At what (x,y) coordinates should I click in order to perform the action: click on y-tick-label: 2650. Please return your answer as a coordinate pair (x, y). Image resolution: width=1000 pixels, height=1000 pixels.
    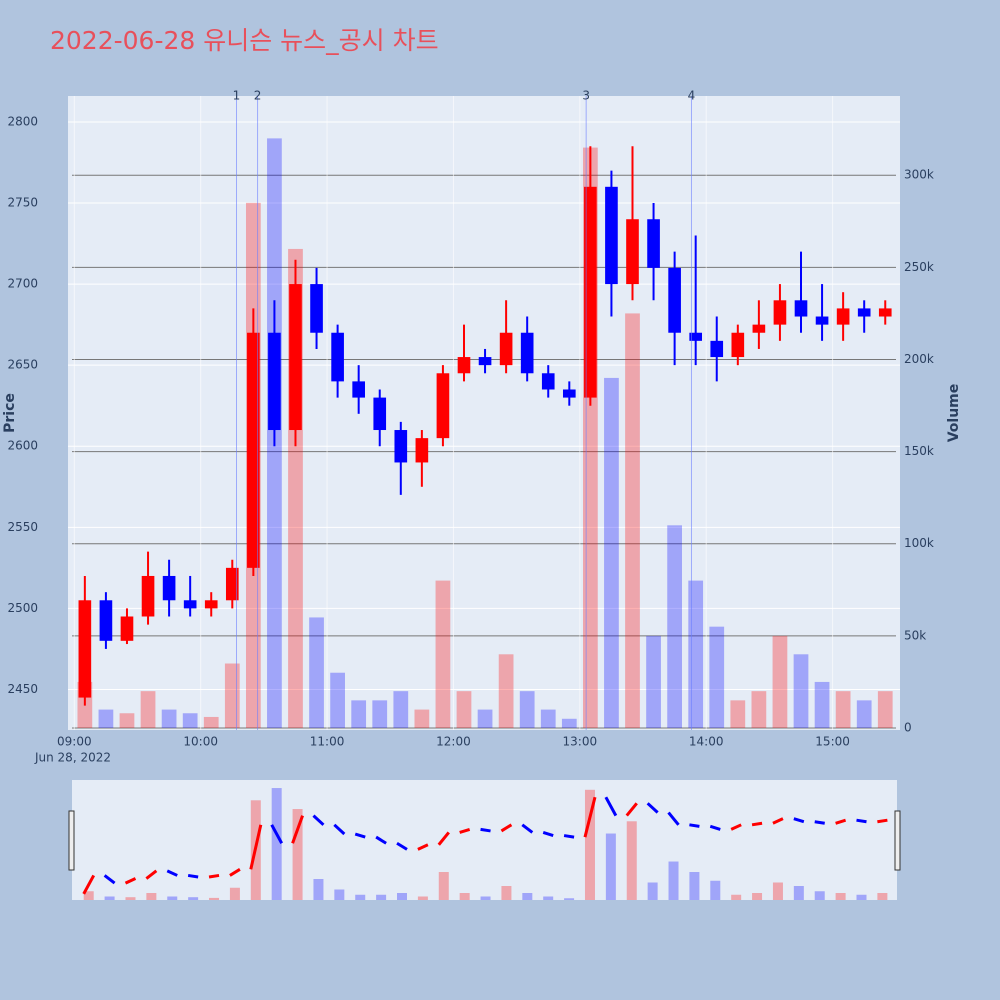
    Looking at the image, I should click on (22, 365).